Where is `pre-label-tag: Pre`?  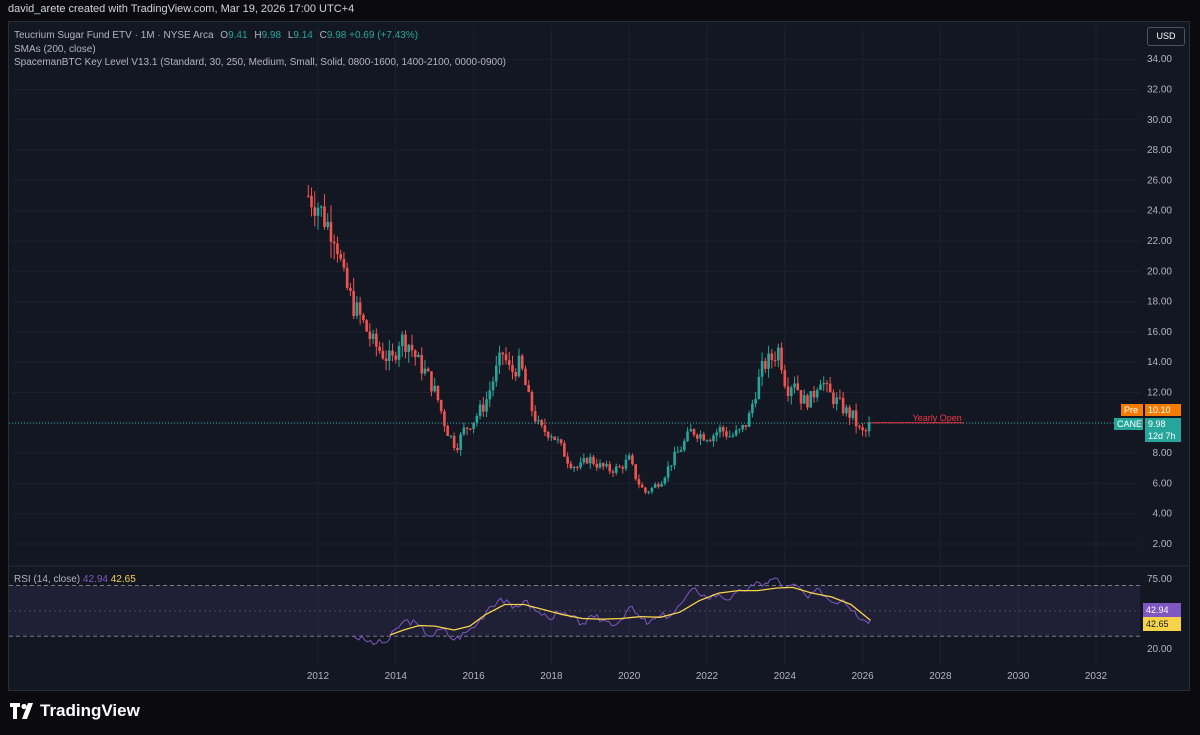 pre-label-tag: Pre is located at coordinates (1132, 410).